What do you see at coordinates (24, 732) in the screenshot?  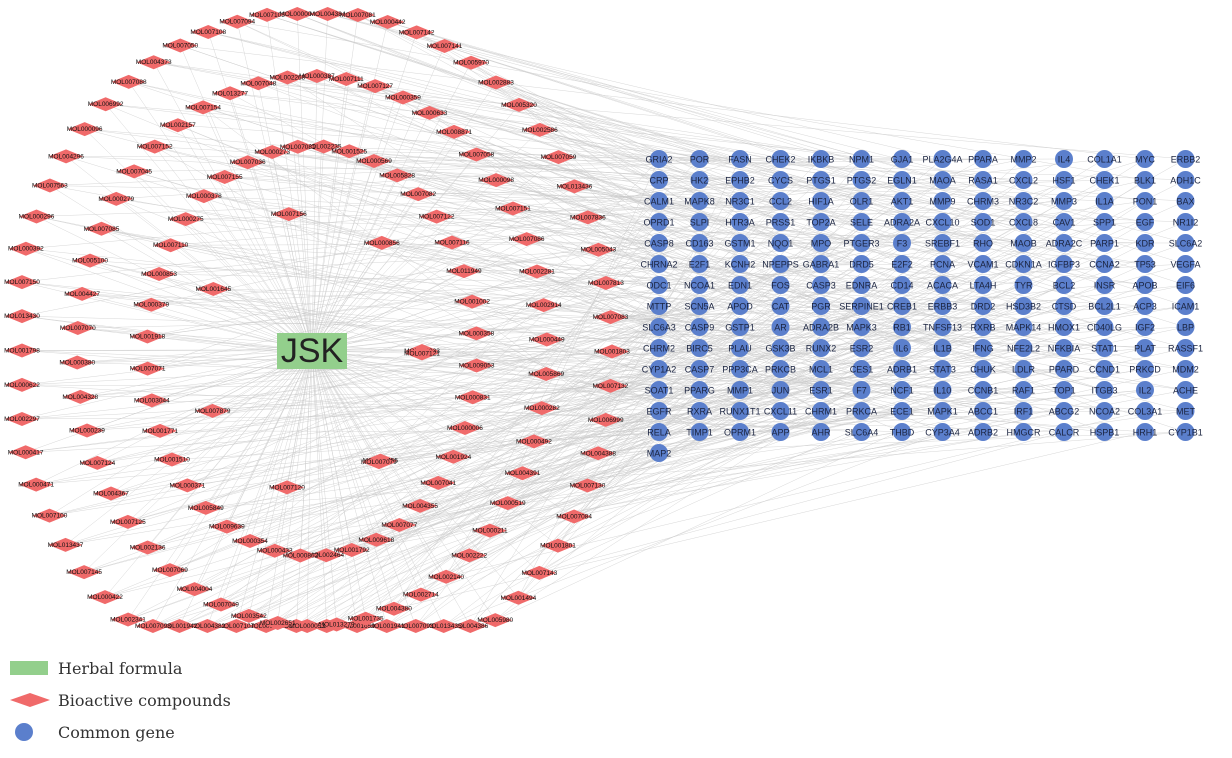 I see `blue-circle-icon` at bounding box center [24, 732].